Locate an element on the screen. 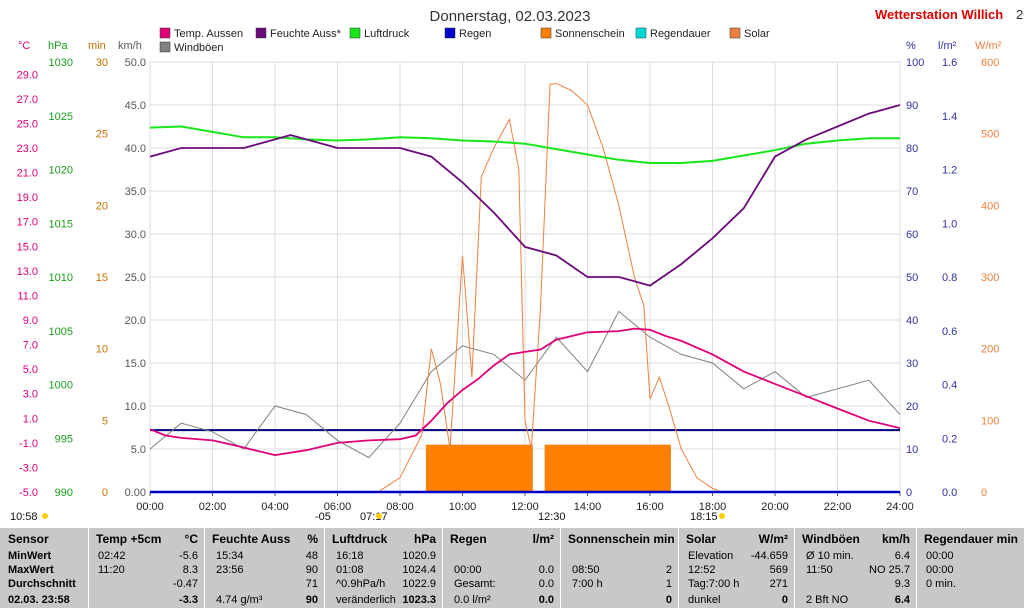 This screenshot has height=608, width=1024. stats-column: Sensor is located at coordinates (44, 568).